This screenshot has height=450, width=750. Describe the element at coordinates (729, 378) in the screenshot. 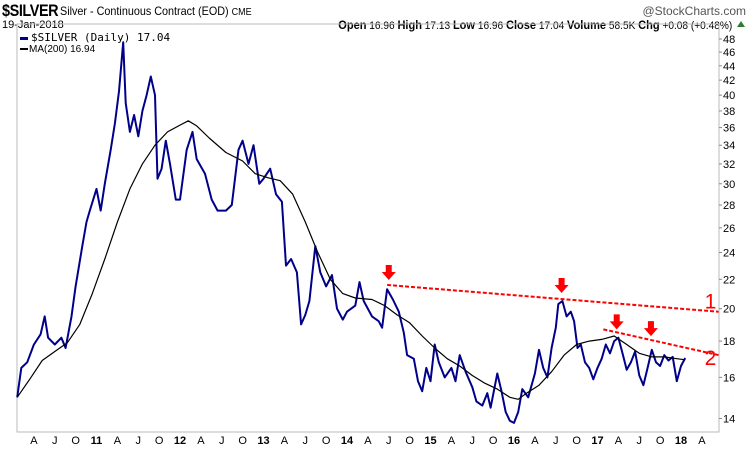

I see `y-tick-label: 16` at that location.